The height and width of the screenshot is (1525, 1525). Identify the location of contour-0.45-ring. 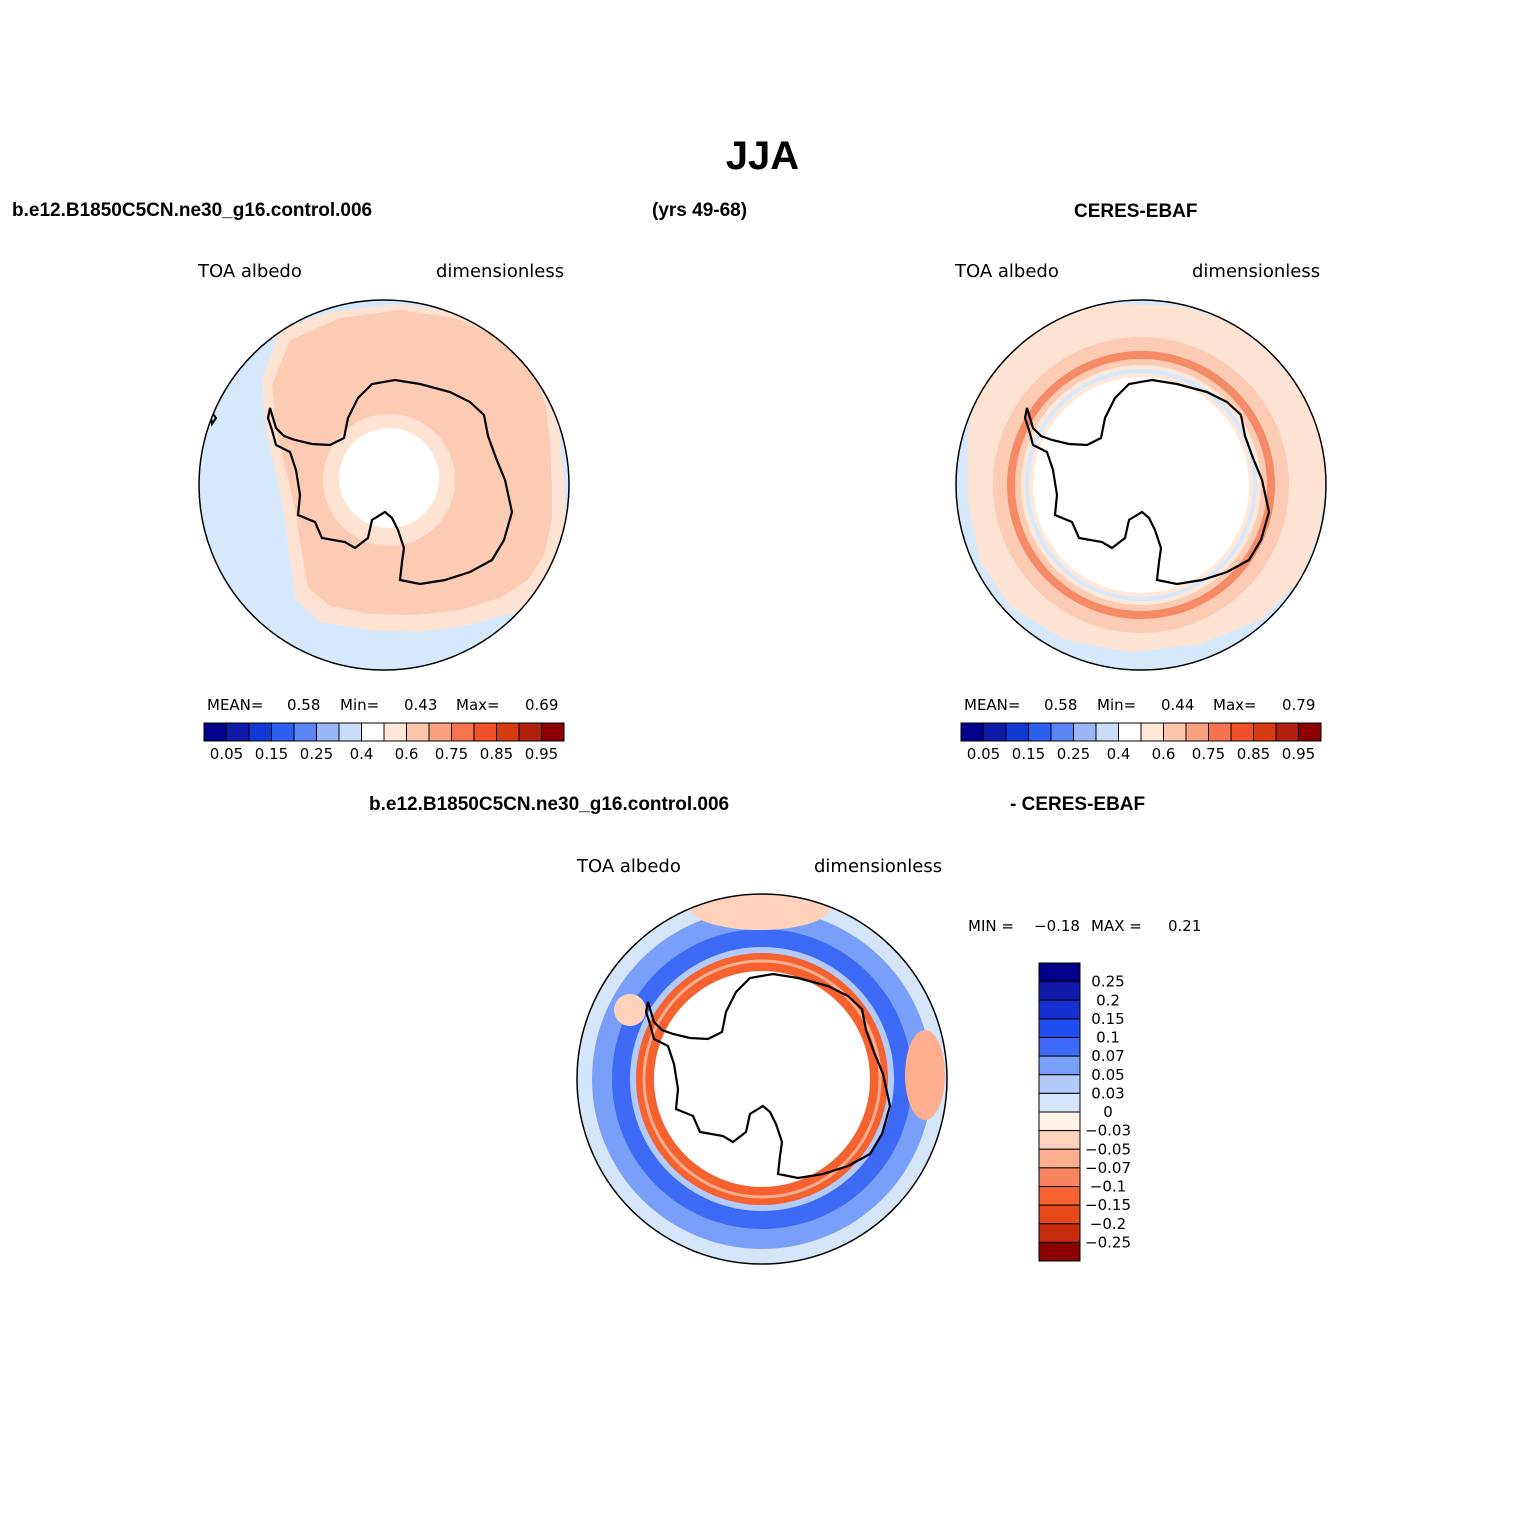
(1141, 485).